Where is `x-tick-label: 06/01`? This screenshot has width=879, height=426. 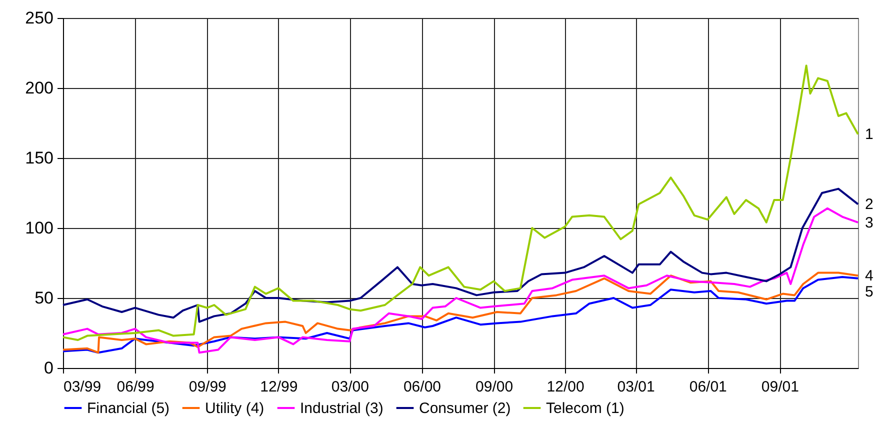
x-tick-label: 06/01 is located at coordinates (708, 387).